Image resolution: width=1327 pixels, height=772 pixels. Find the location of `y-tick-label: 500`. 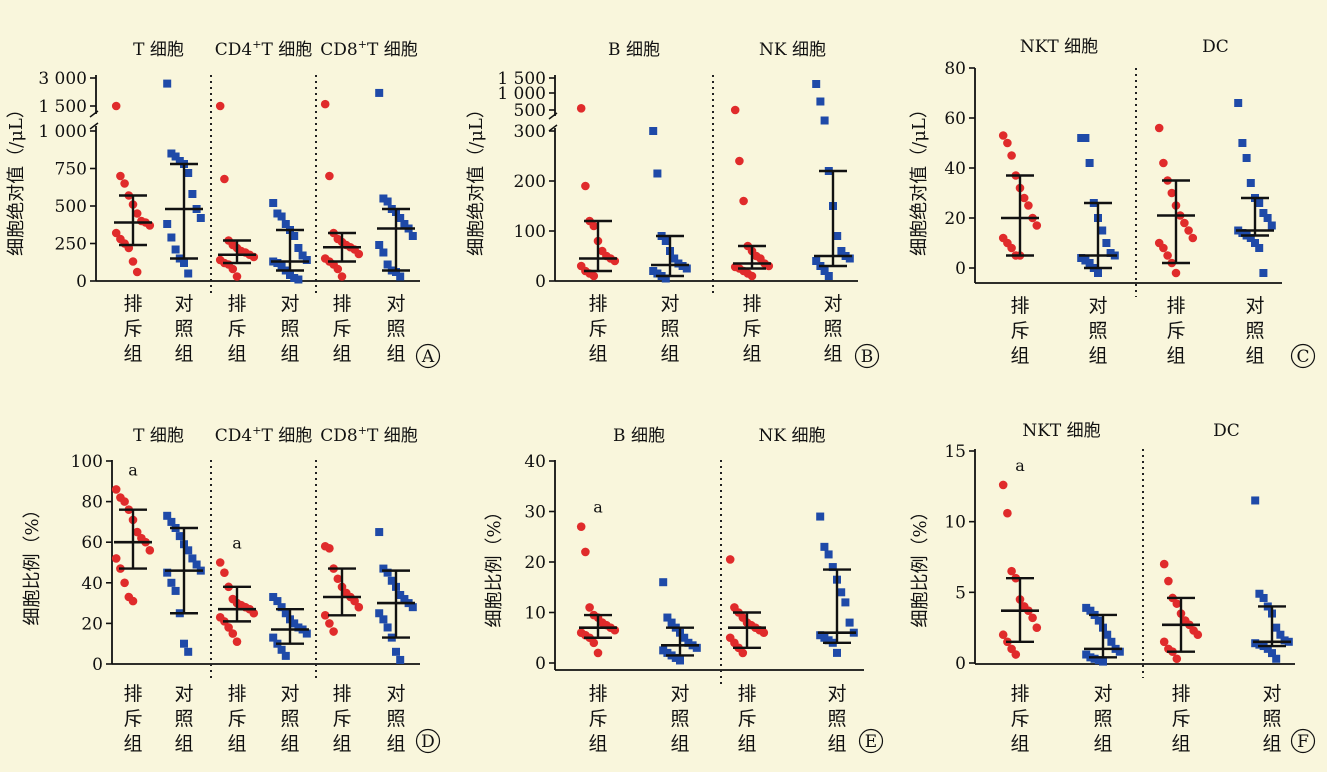

y-tick-label: 500 is located at coordinates (71, 207).